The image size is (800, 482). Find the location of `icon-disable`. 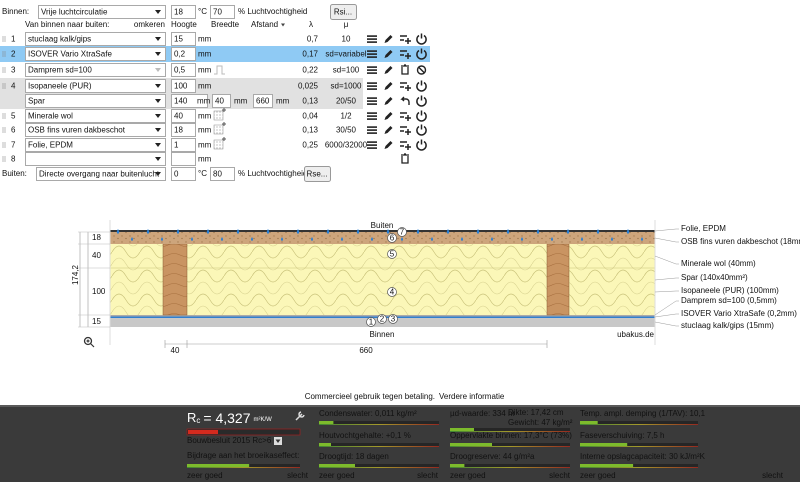

icon-disable is located at coordinates (421, 70).